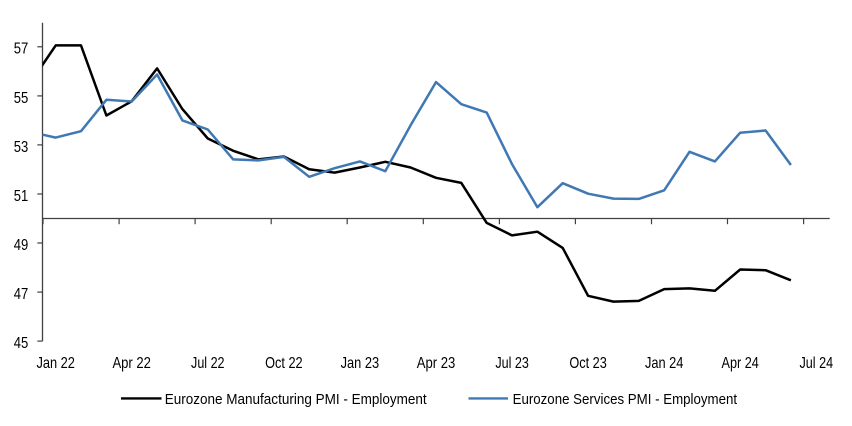 The height and width of the screenshot is (426, 852). Describe the element at coordinates (512, 363) in the screenshot. I see `svg-text: Jul 23` at that location.